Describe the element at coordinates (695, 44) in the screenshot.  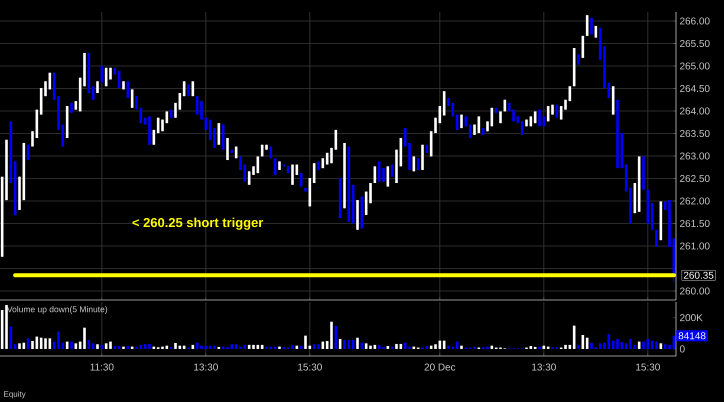
I see `y-tick-label: 265.50` at that location.